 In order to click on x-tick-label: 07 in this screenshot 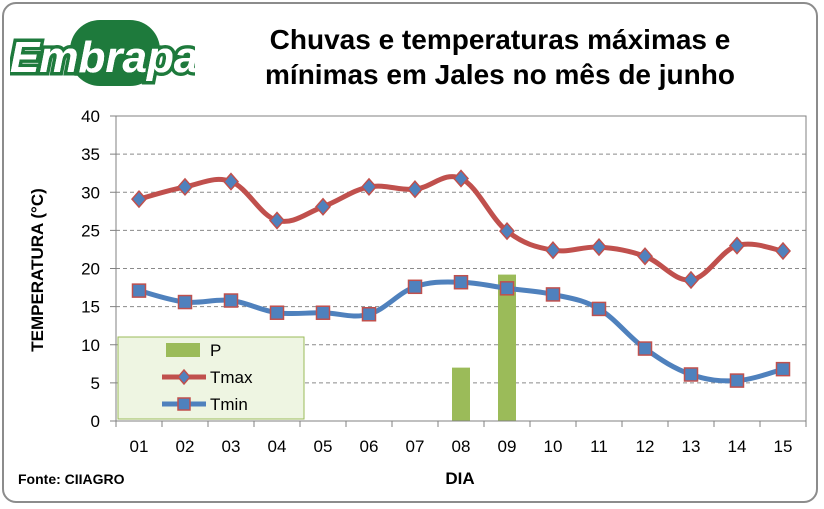, I will do `click(415, 446)`.